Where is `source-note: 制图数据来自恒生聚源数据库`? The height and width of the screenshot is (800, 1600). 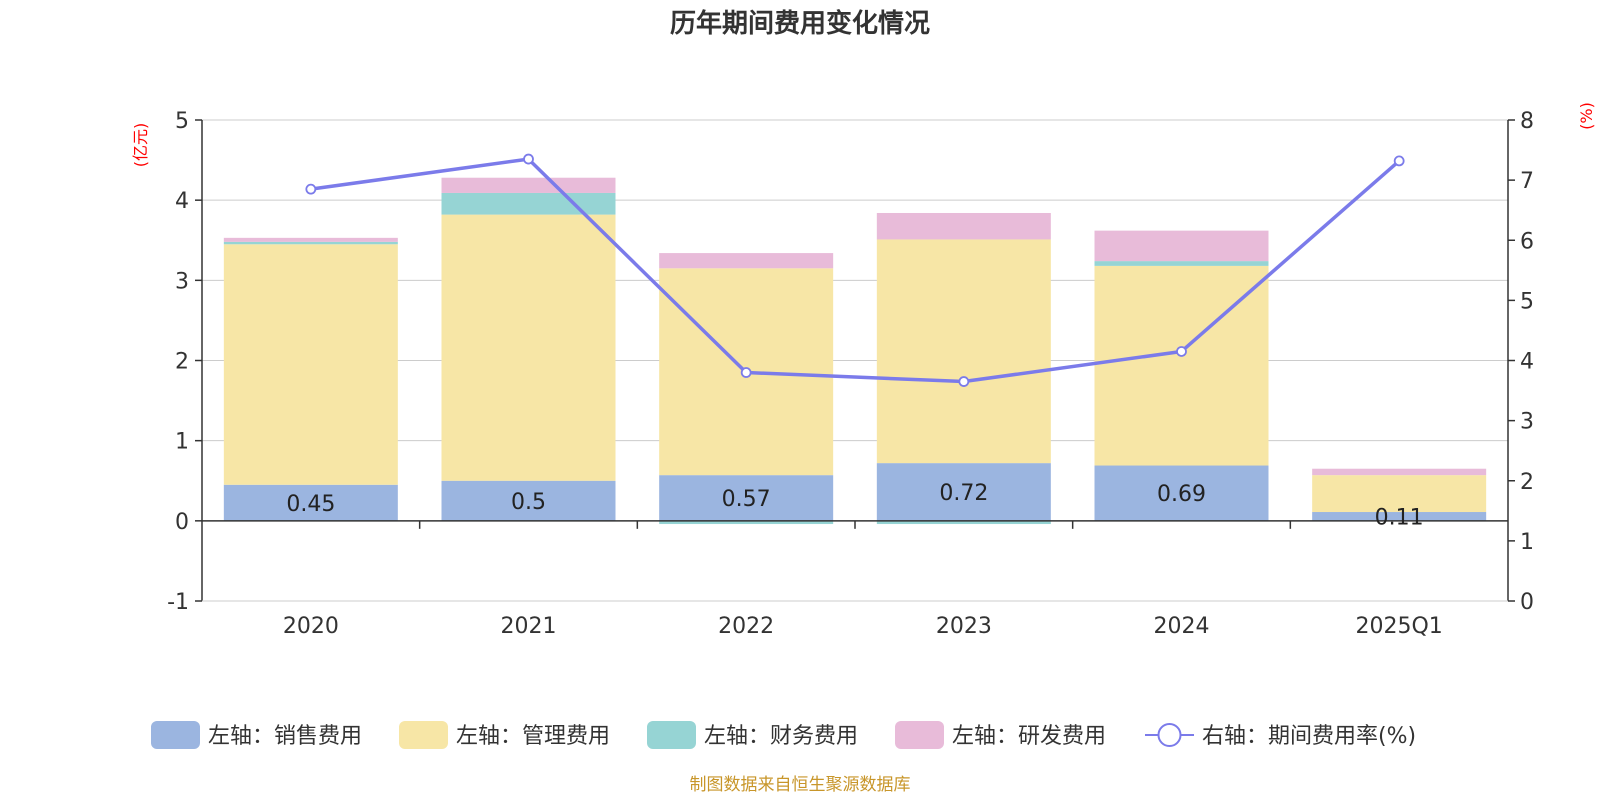
source-note: 制图数据来自恒生聚源数据库 is located at coordinates (800, 785).